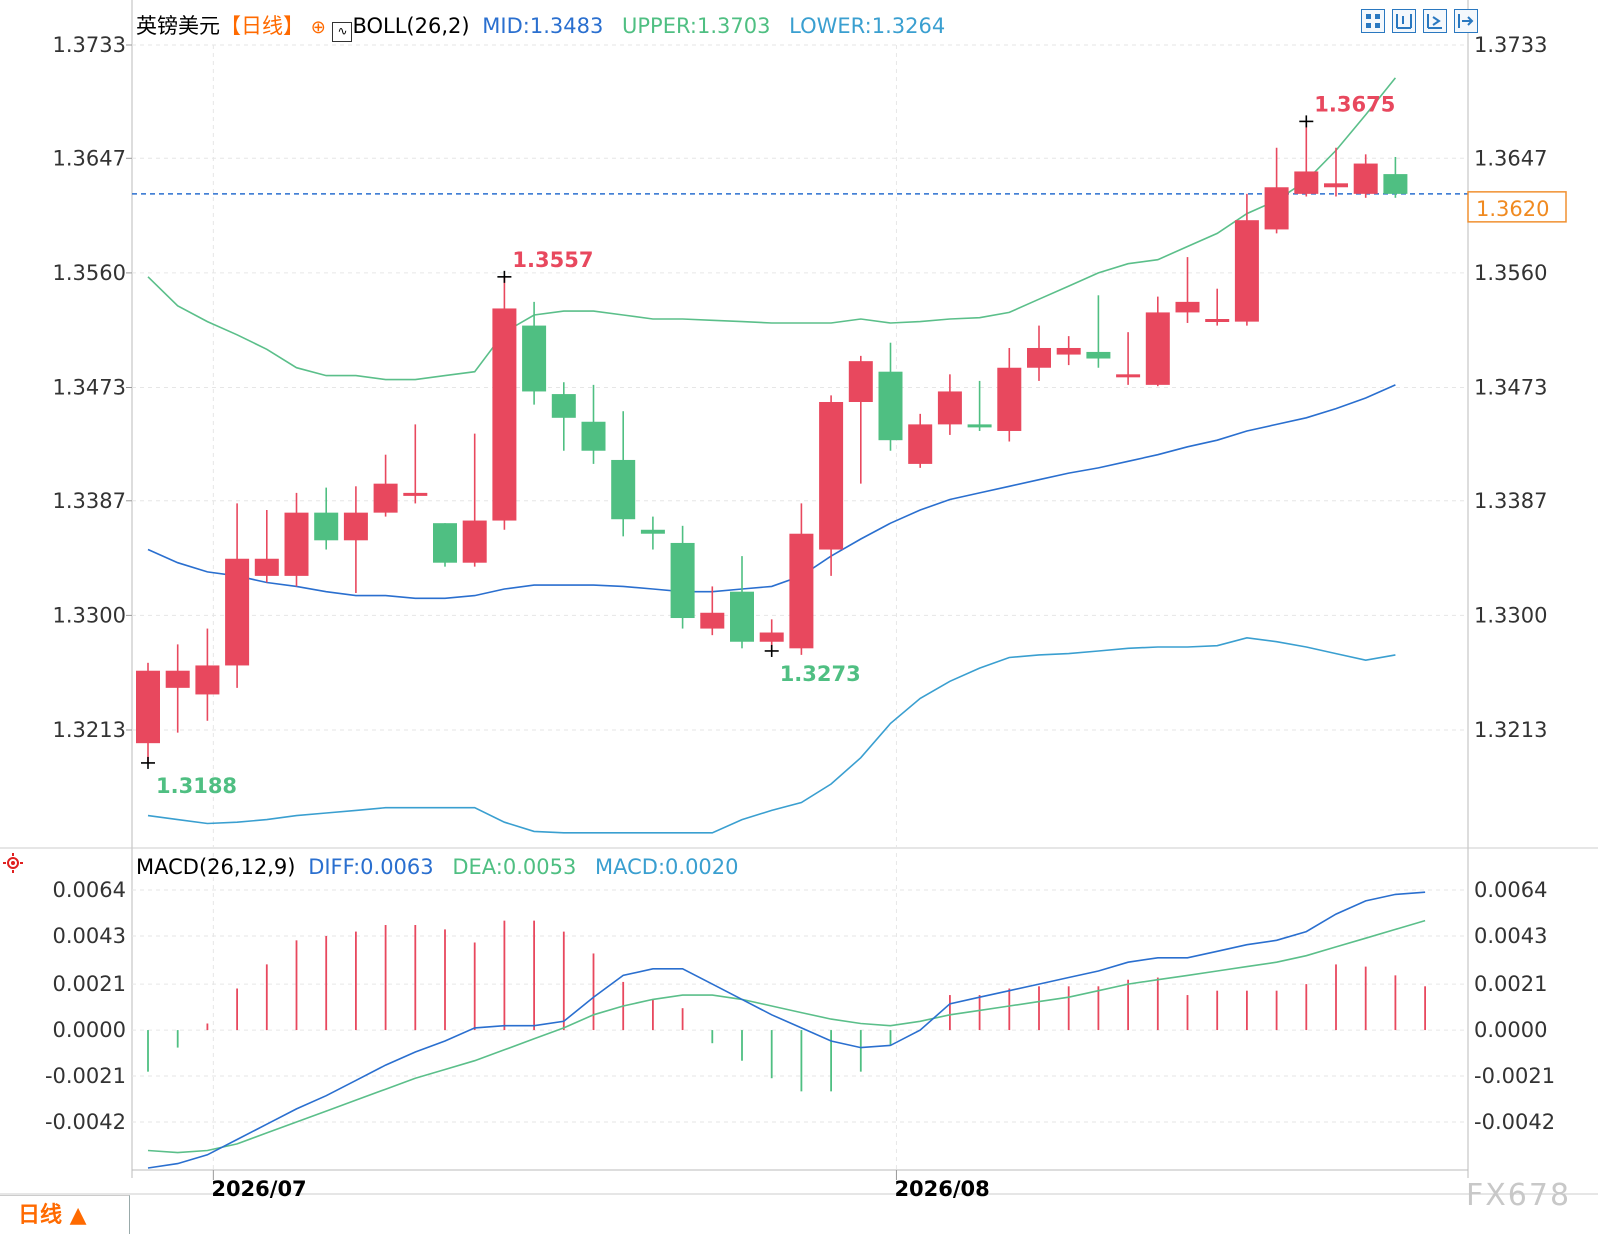  What do you see at coordinates (667, 867) in the screenshot?
I see `macd-hist-value: MACD:0.0020` at bounding box center [667, 867].